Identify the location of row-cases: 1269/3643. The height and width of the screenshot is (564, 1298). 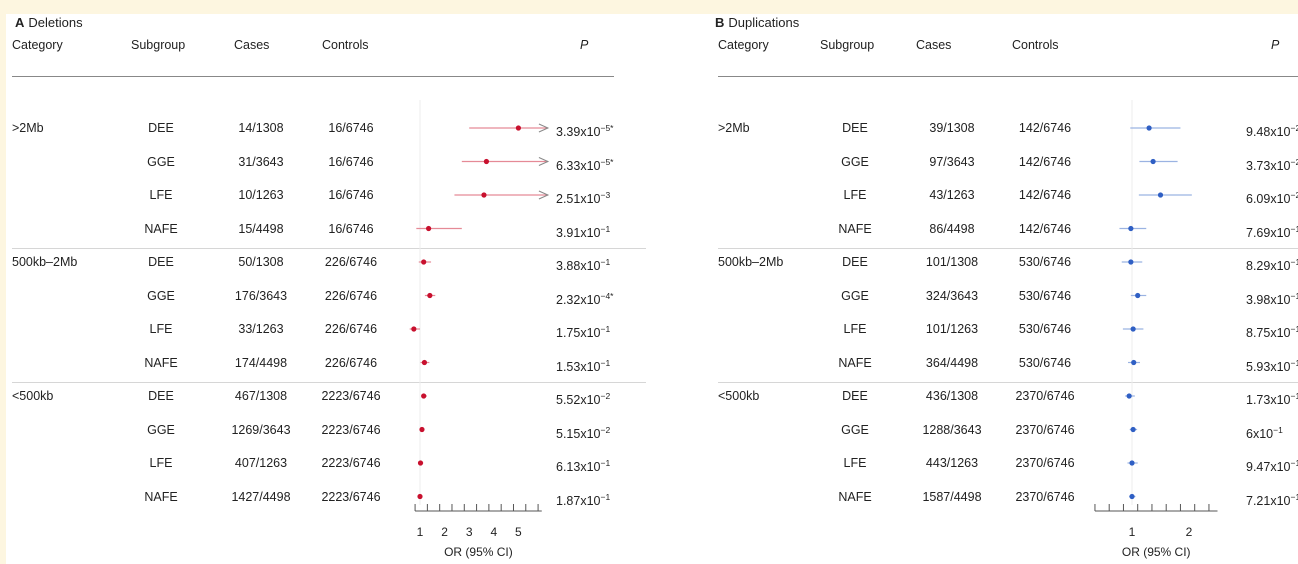
(261, 429).